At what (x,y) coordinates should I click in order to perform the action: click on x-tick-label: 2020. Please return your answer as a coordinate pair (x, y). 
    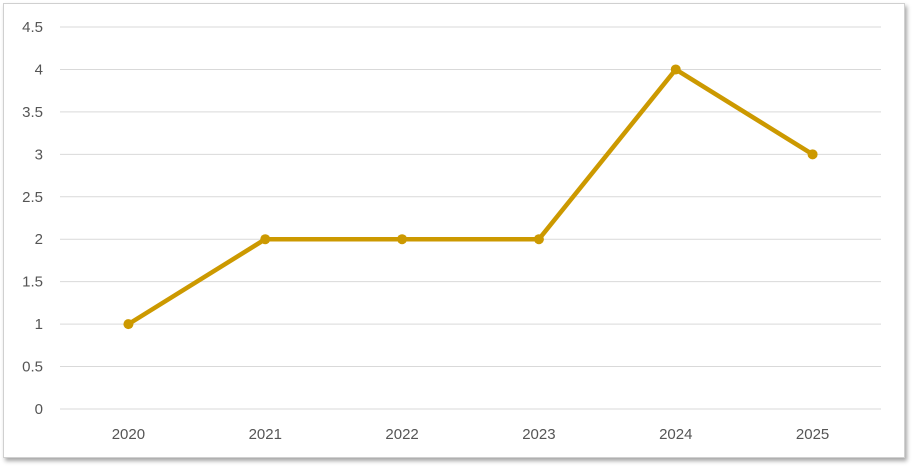
    Looking at the image, I should click on (128, 434).